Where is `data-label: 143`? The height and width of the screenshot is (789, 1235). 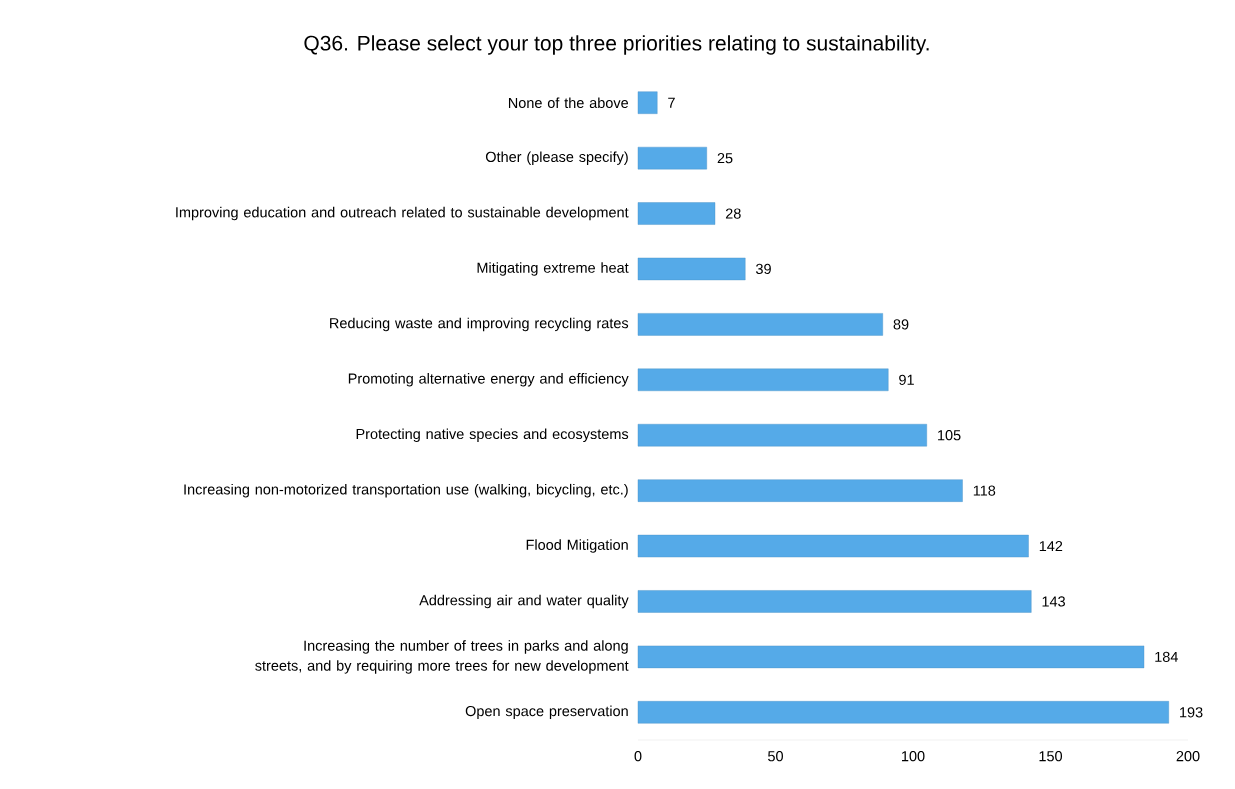
data-label: 143 is located at coordinates (1053, 601).